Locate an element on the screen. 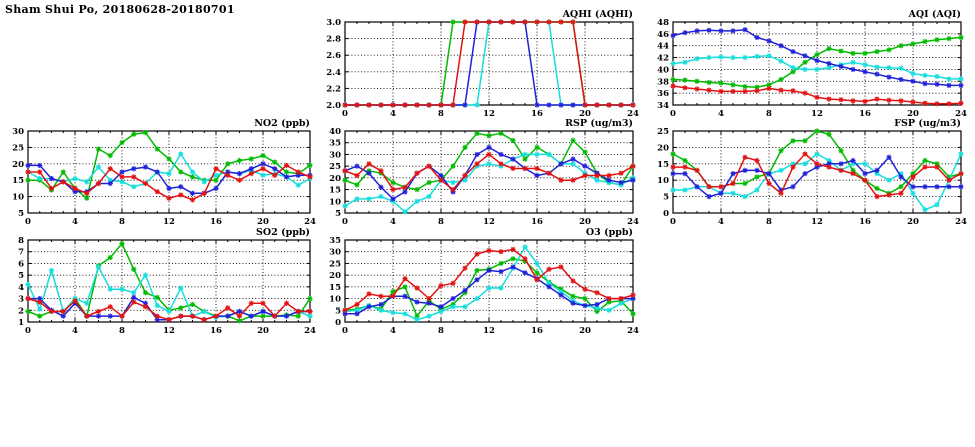 This screenshot has width=975, height=447. y-tick-label: 40 is located at coordinates (335, 132).